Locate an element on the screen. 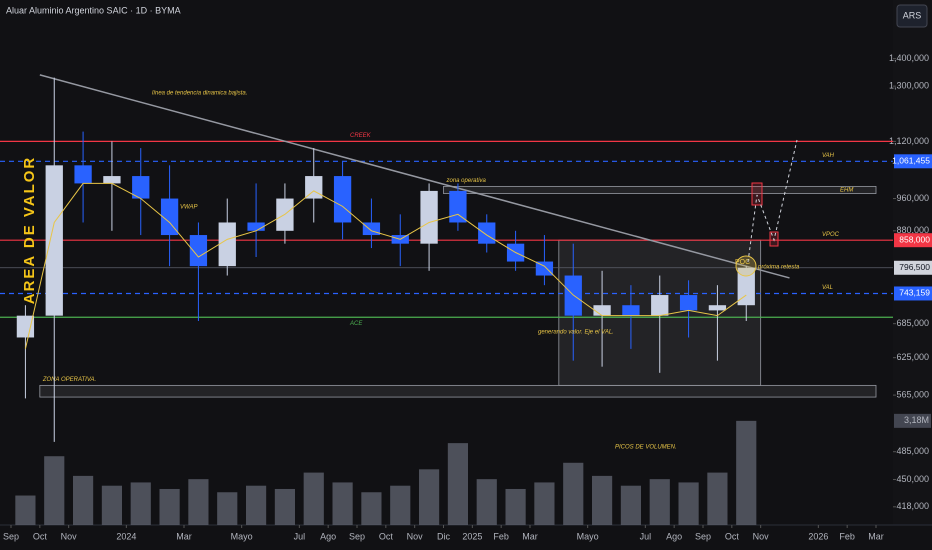  volume-label-bg is located at coordinates (912, 420).